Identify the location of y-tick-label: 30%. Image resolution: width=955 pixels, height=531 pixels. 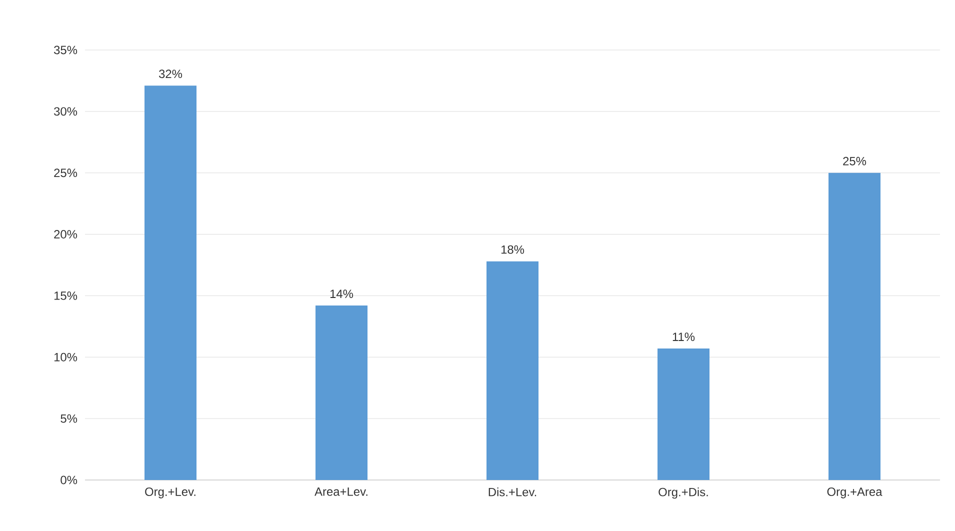
(66, 111).